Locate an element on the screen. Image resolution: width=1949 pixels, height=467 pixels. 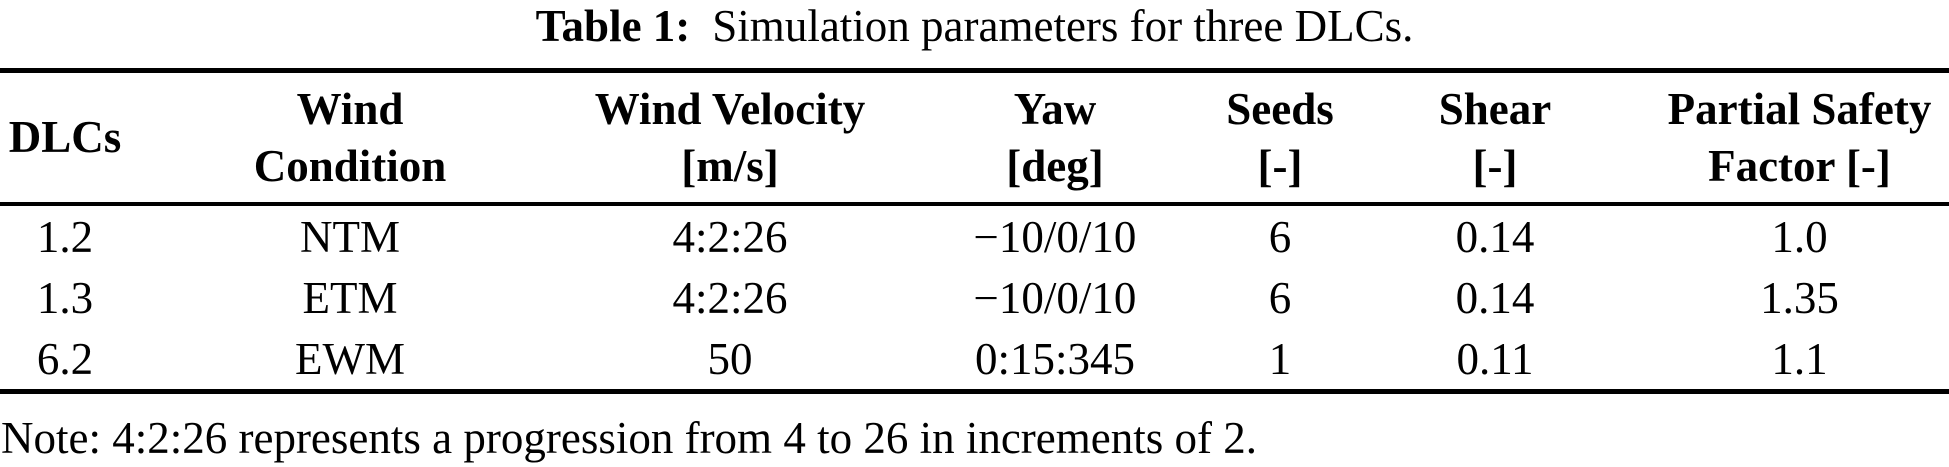
table-row-dlc-1.2: 1.2 NTM 4:2:26 −10/0/10 6 0.14 1.0 is located at coordinates (974, 235).